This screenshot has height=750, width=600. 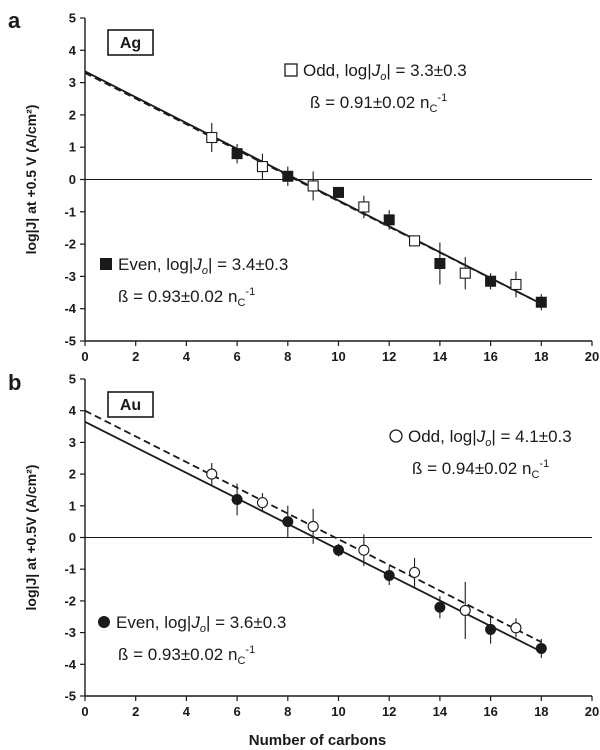 What do you see at coordinates (14, 20) in the screenshot?
I see `panel-letter: a` at bounding box center [14, 20].